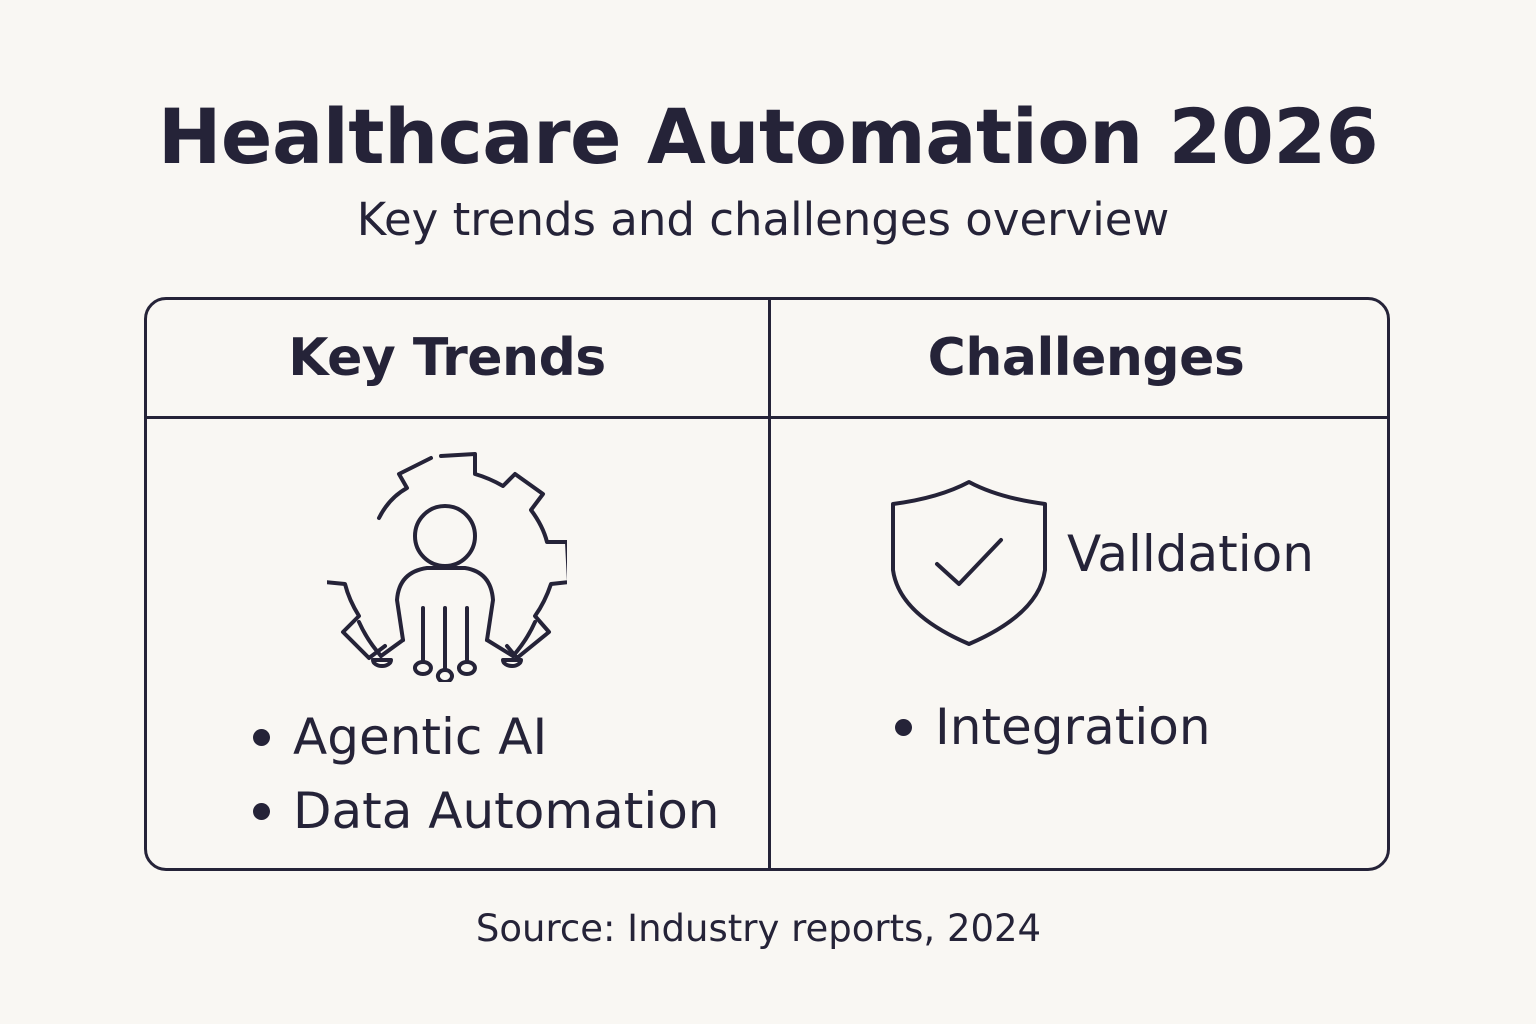 This screenshot has height=1024, width=1536. Describe the element at coordinates (769, 584) in the screenshot. I see `column-divider` at that location.